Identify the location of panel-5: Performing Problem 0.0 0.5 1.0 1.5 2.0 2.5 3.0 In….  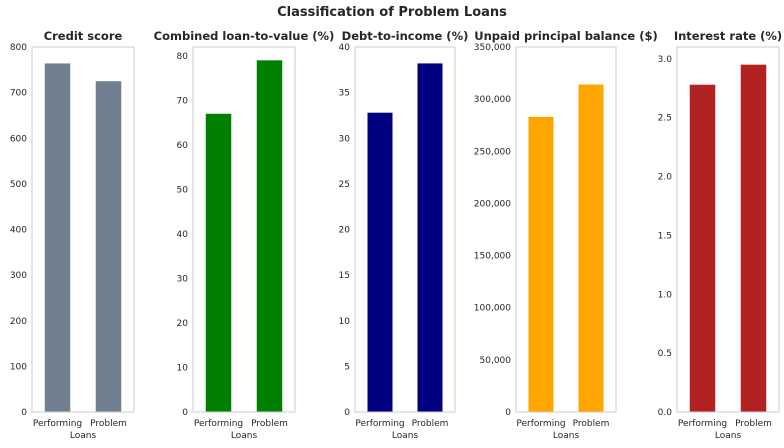
(720, 235).